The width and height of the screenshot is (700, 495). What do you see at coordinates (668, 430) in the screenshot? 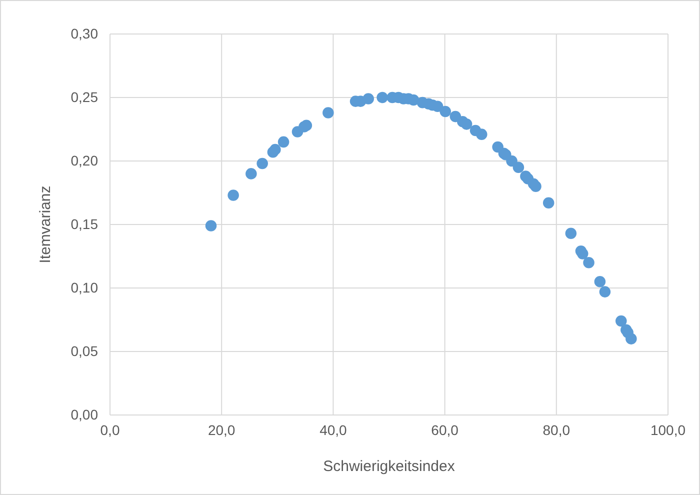
I see `x-tick-label: 100,0` at bounding box center [668, 430].